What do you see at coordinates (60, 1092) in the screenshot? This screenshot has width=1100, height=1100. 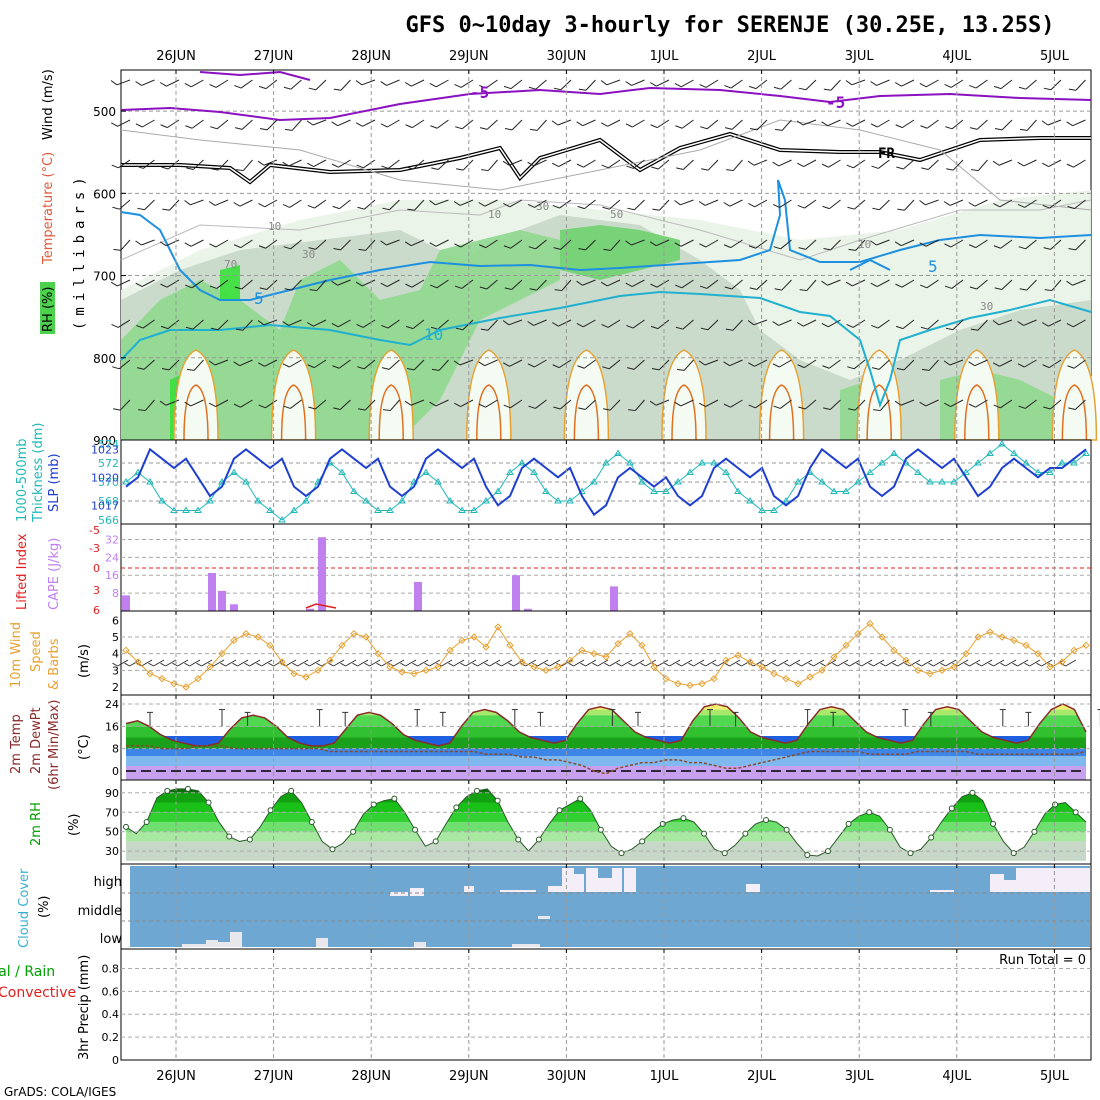 I see `credit: GrADS: COLA/IGES` at bounding box center [60, 1092].